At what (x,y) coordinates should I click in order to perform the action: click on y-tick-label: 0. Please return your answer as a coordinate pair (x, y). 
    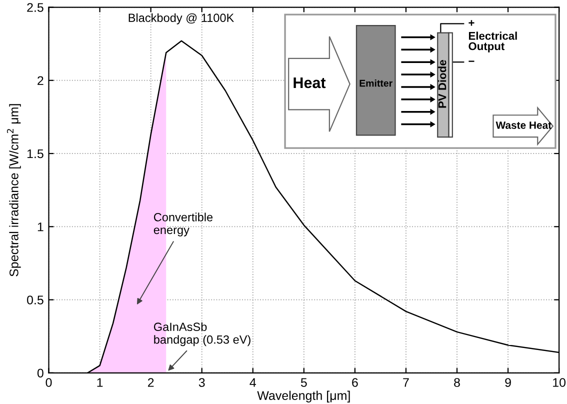
    Looking at the image, I should click on (40, 373).